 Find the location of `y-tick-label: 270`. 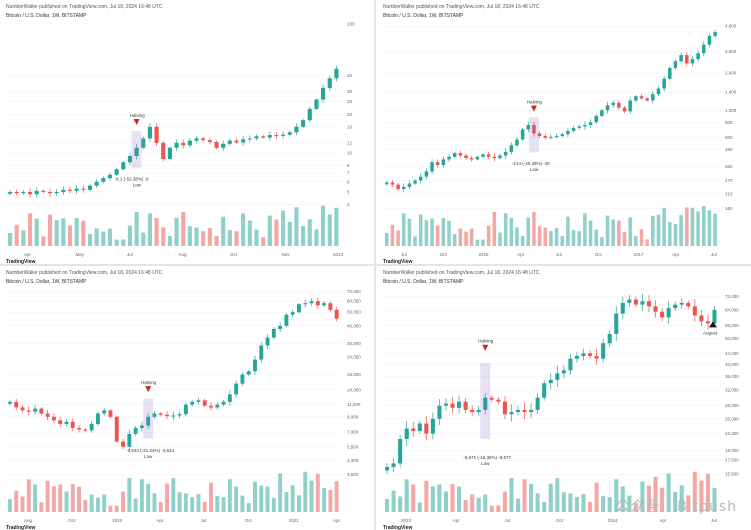

y-tick-label: 270 is located at coordinates (729, 180).